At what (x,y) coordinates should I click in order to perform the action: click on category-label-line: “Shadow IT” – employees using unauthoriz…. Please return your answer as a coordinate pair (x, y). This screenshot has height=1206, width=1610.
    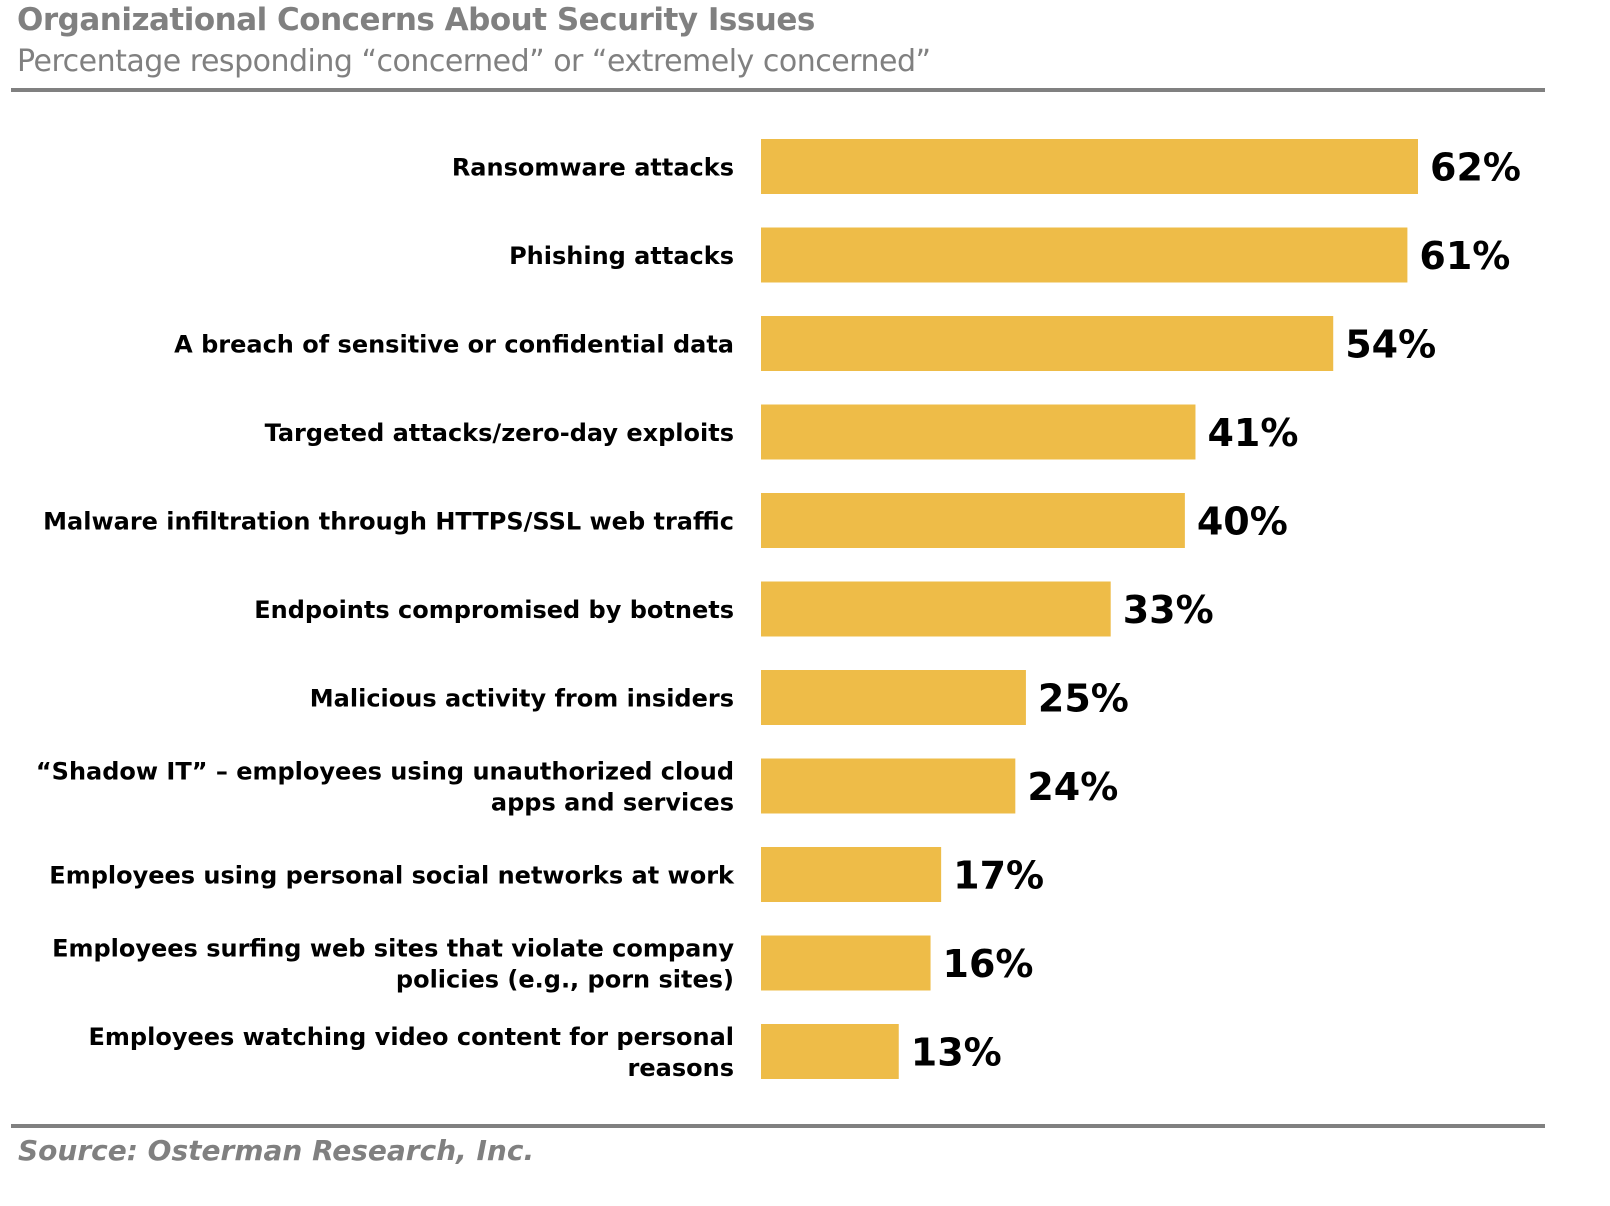
    Looking at the image, I should click on (385, 772).